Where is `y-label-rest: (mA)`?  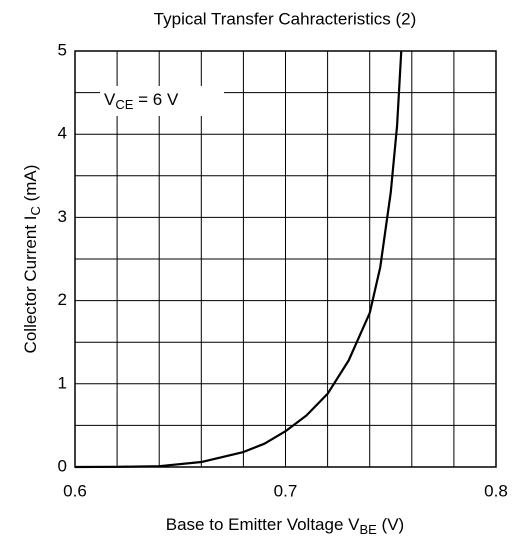
y-label-rest: (mA) is located at coordinates (30, 186).